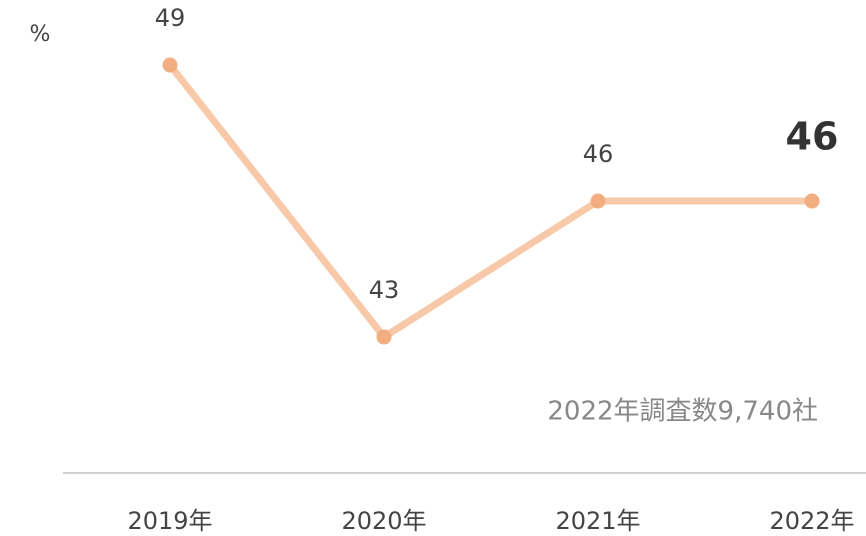  What do you see at coordinates (170, 18) in the screenshot?
I see `data-label: 49` at bounding box center [170, 18].